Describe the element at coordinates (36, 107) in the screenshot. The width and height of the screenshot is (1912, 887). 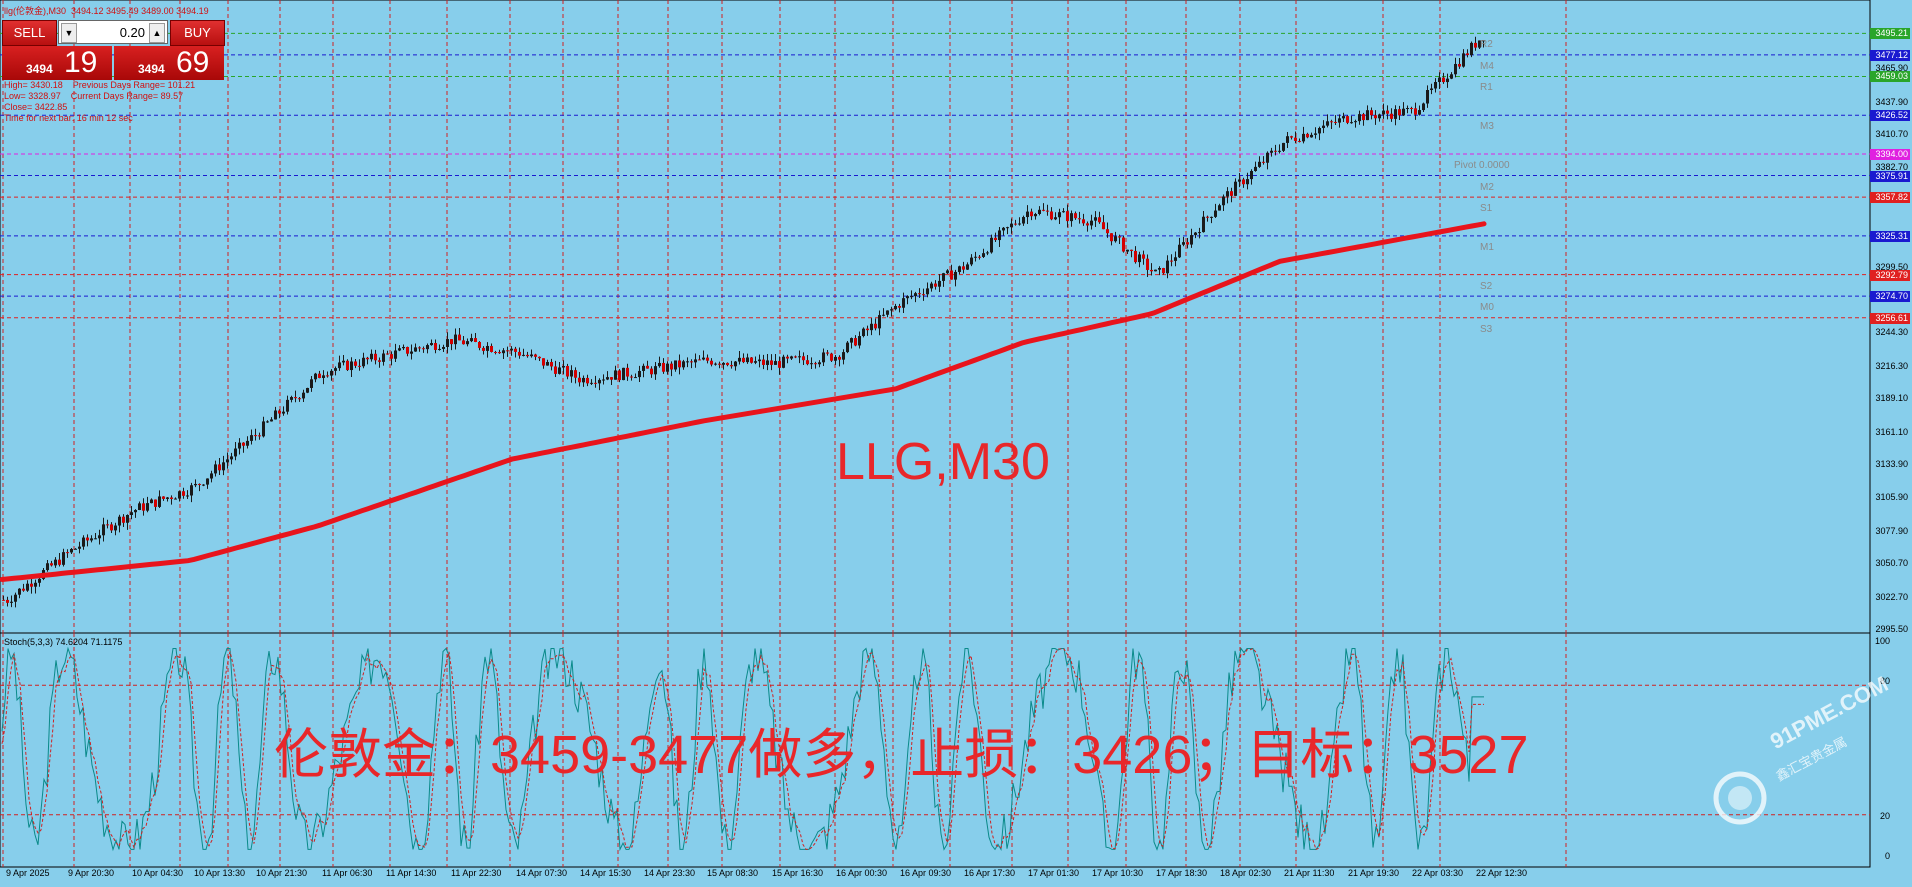
I see `info-line: Close= 3422.85` at that location.